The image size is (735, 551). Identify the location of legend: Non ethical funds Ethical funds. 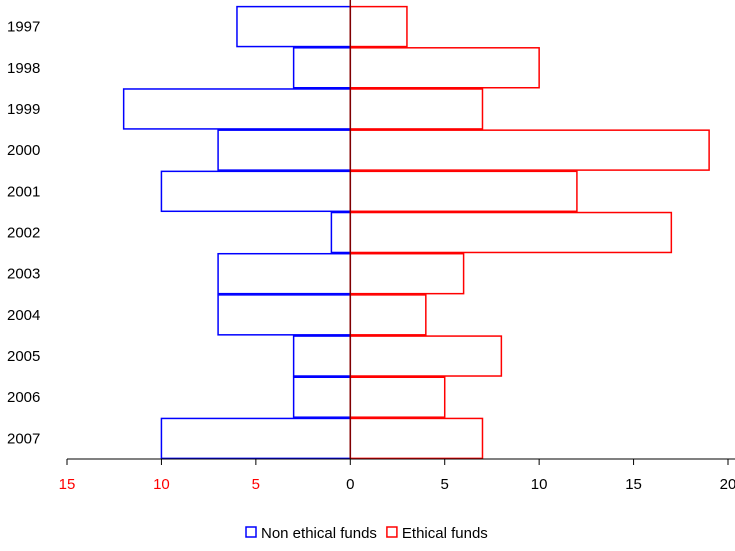
(366, 533).